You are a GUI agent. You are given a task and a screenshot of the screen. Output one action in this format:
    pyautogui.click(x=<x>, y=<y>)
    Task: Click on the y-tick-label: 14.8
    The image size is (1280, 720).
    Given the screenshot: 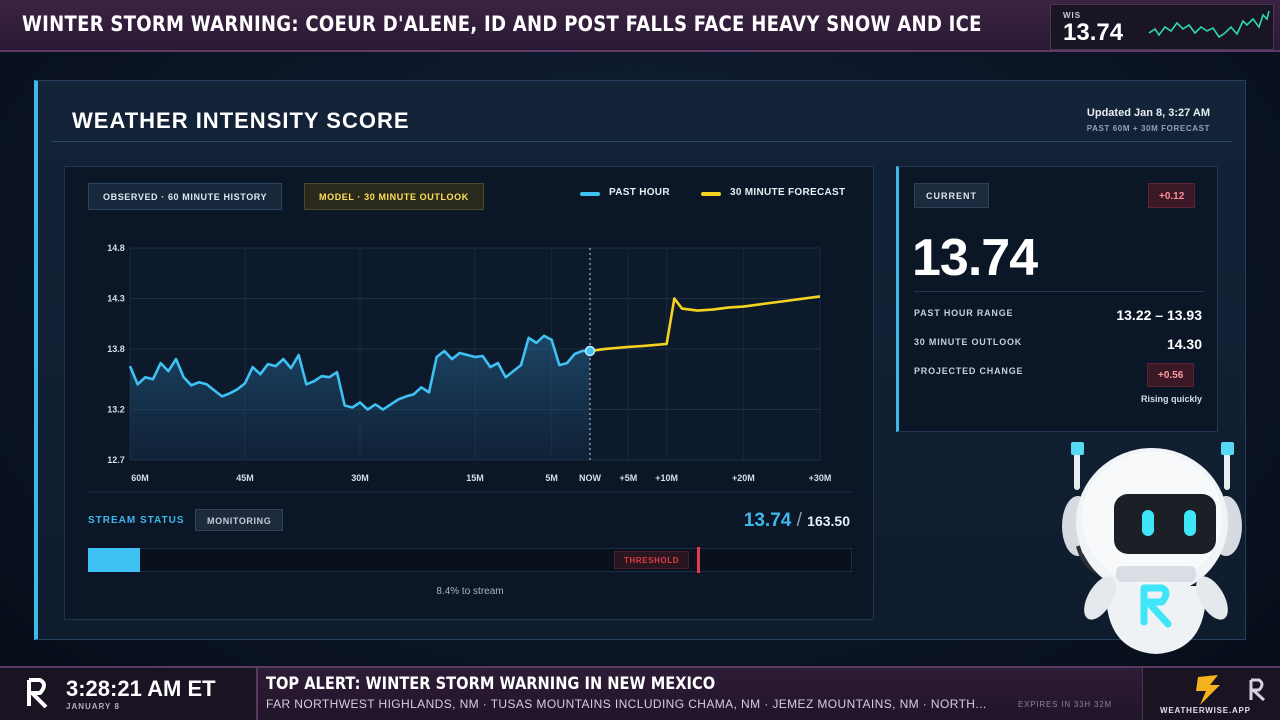 What is the action you would take?
    pyautogui.click(x=116, y=248)
    